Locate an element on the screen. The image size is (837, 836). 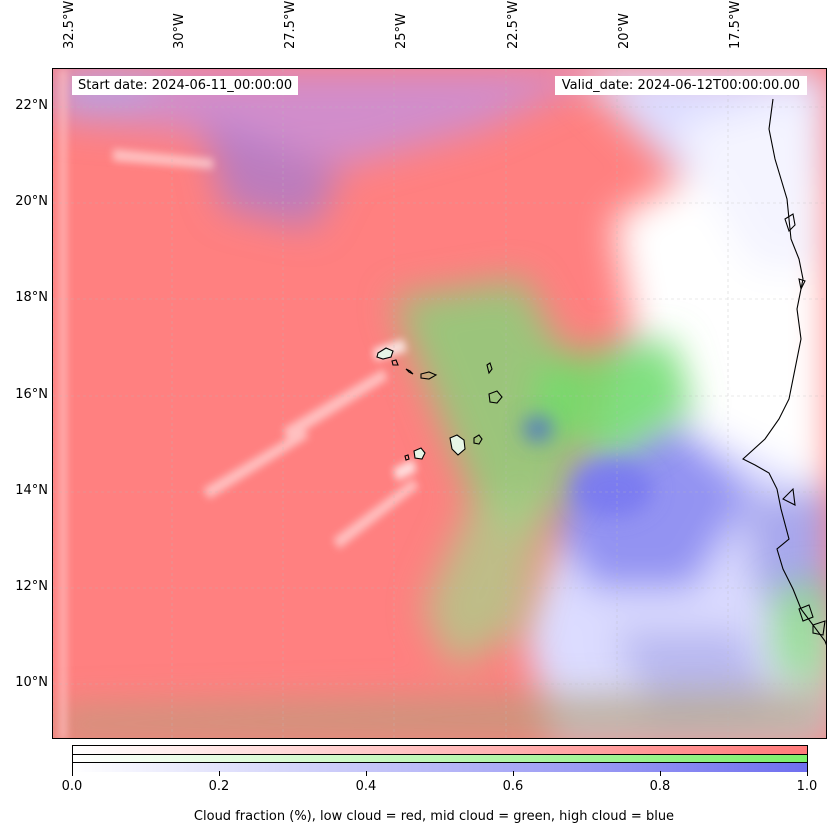
colorbar-low-cloud is located at coordinates (440, 750).